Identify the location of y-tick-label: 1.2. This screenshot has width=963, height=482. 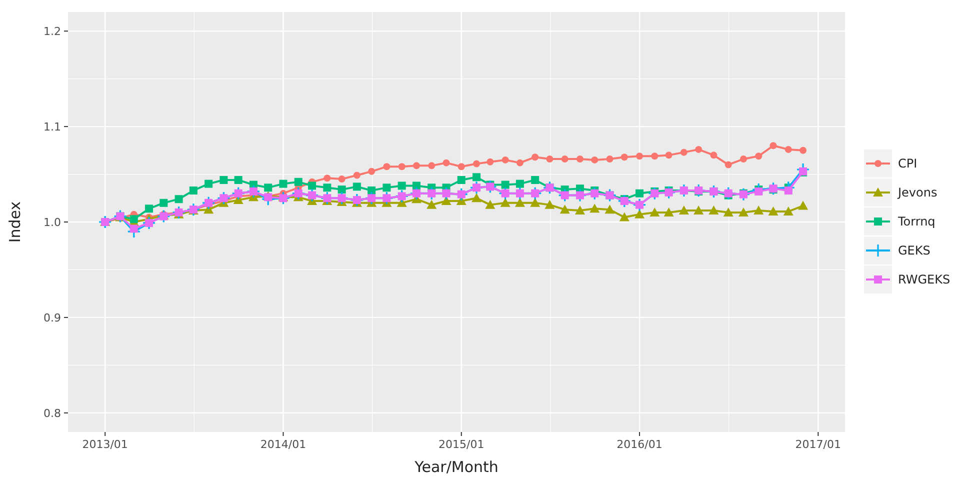
(52, 31).